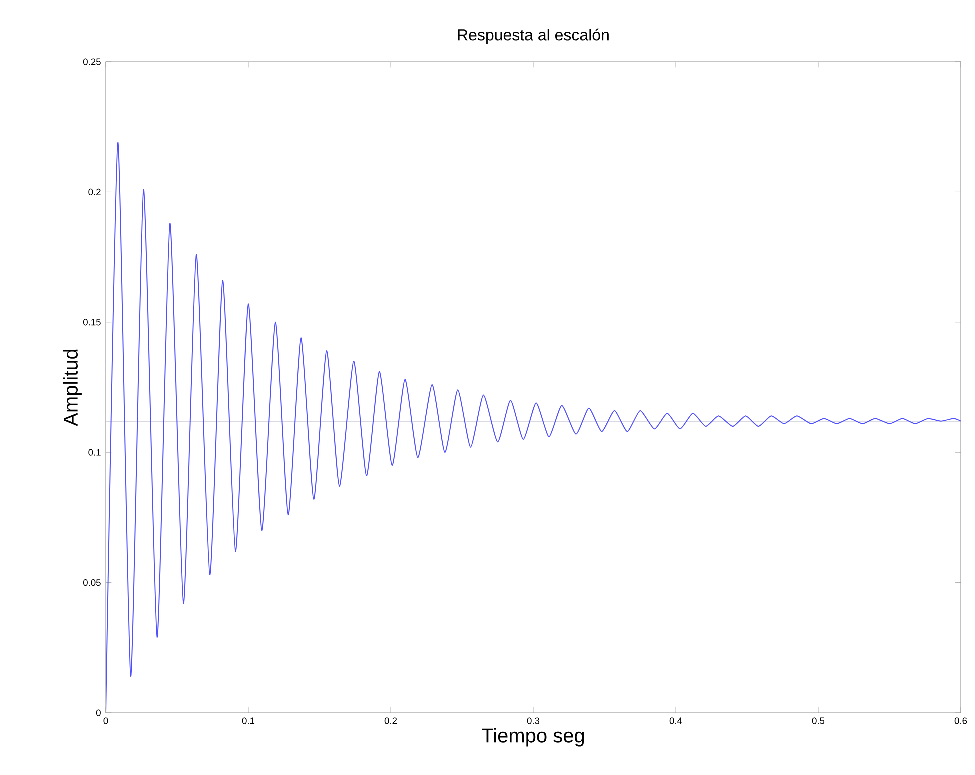 The image size is (975, 775). I want to click on x-tick-label: 0.6, so click(961, 721).